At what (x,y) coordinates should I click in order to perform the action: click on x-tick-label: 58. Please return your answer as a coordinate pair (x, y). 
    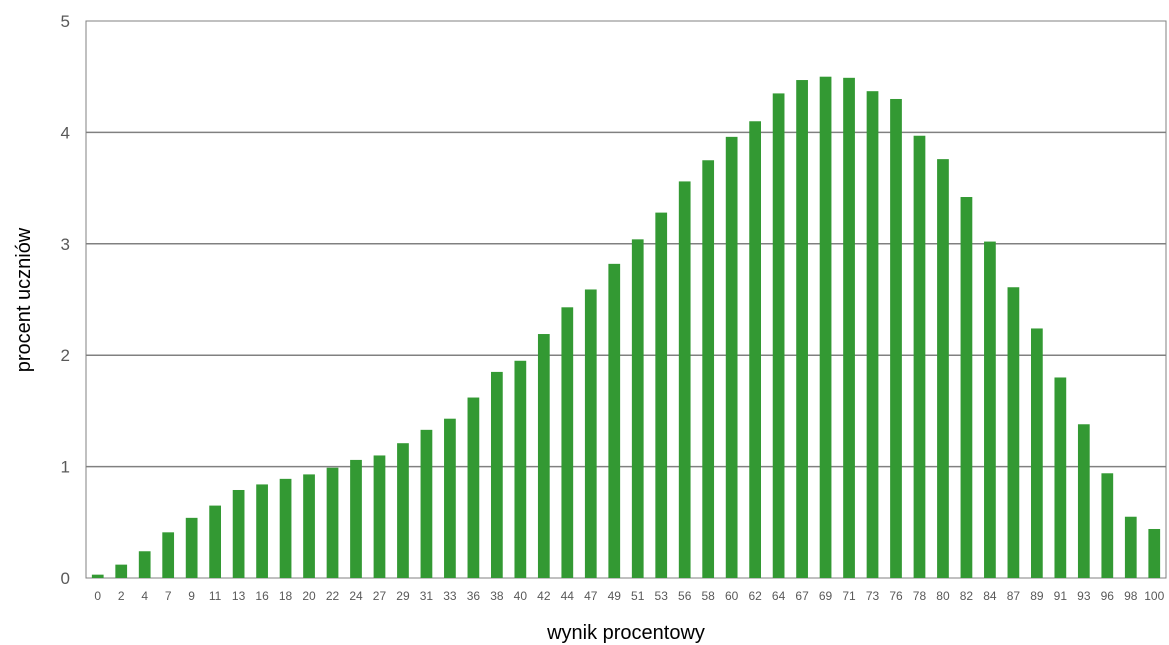
    Looking at the image, I should click on (708, 596).